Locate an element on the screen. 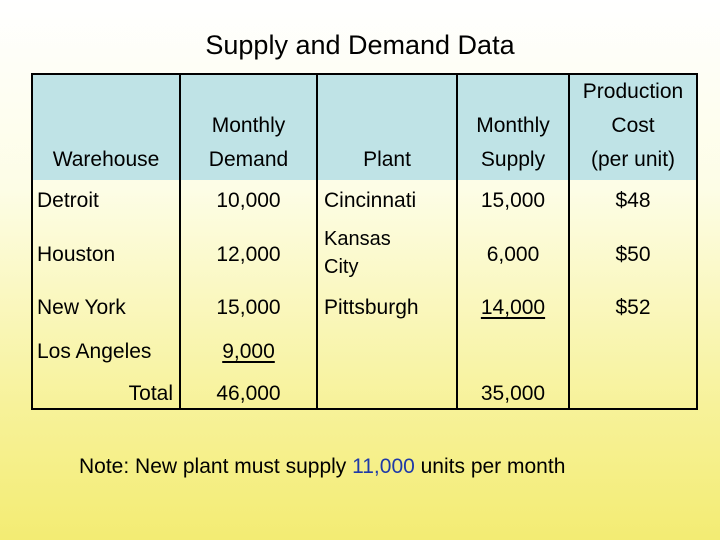 This screenshot has height=540, width=720. cell-supply: 15,000 is located at coordinates (513, 200).